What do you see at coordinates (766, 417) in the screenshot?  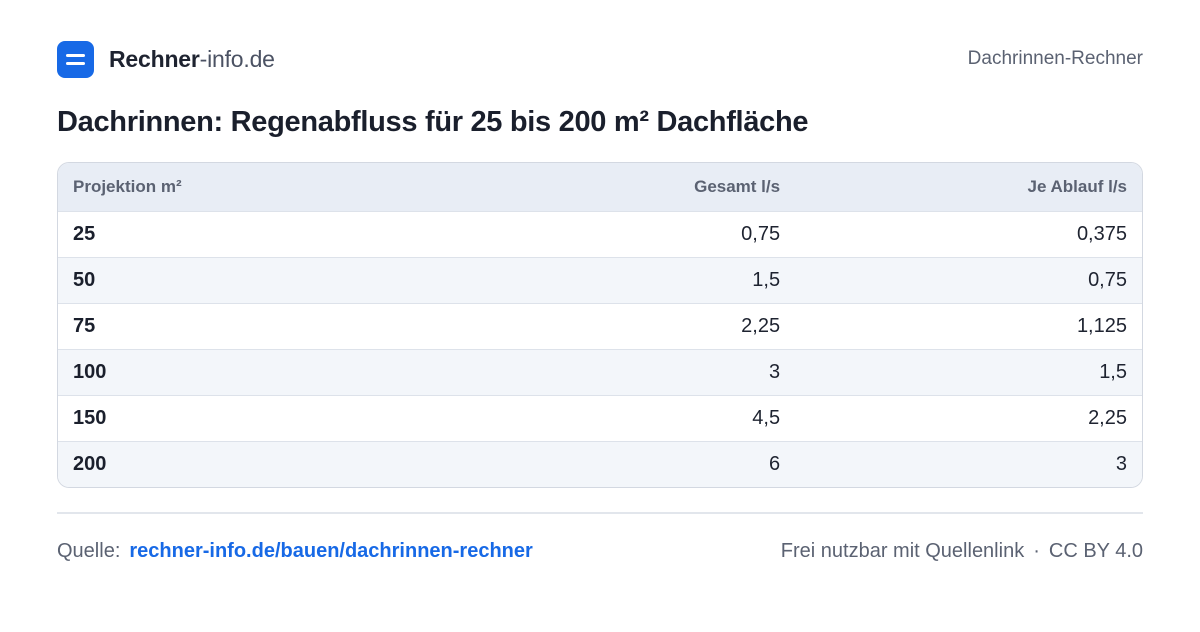 I see `cell-gesamt: 4,5` at bounding box center [766, 417].